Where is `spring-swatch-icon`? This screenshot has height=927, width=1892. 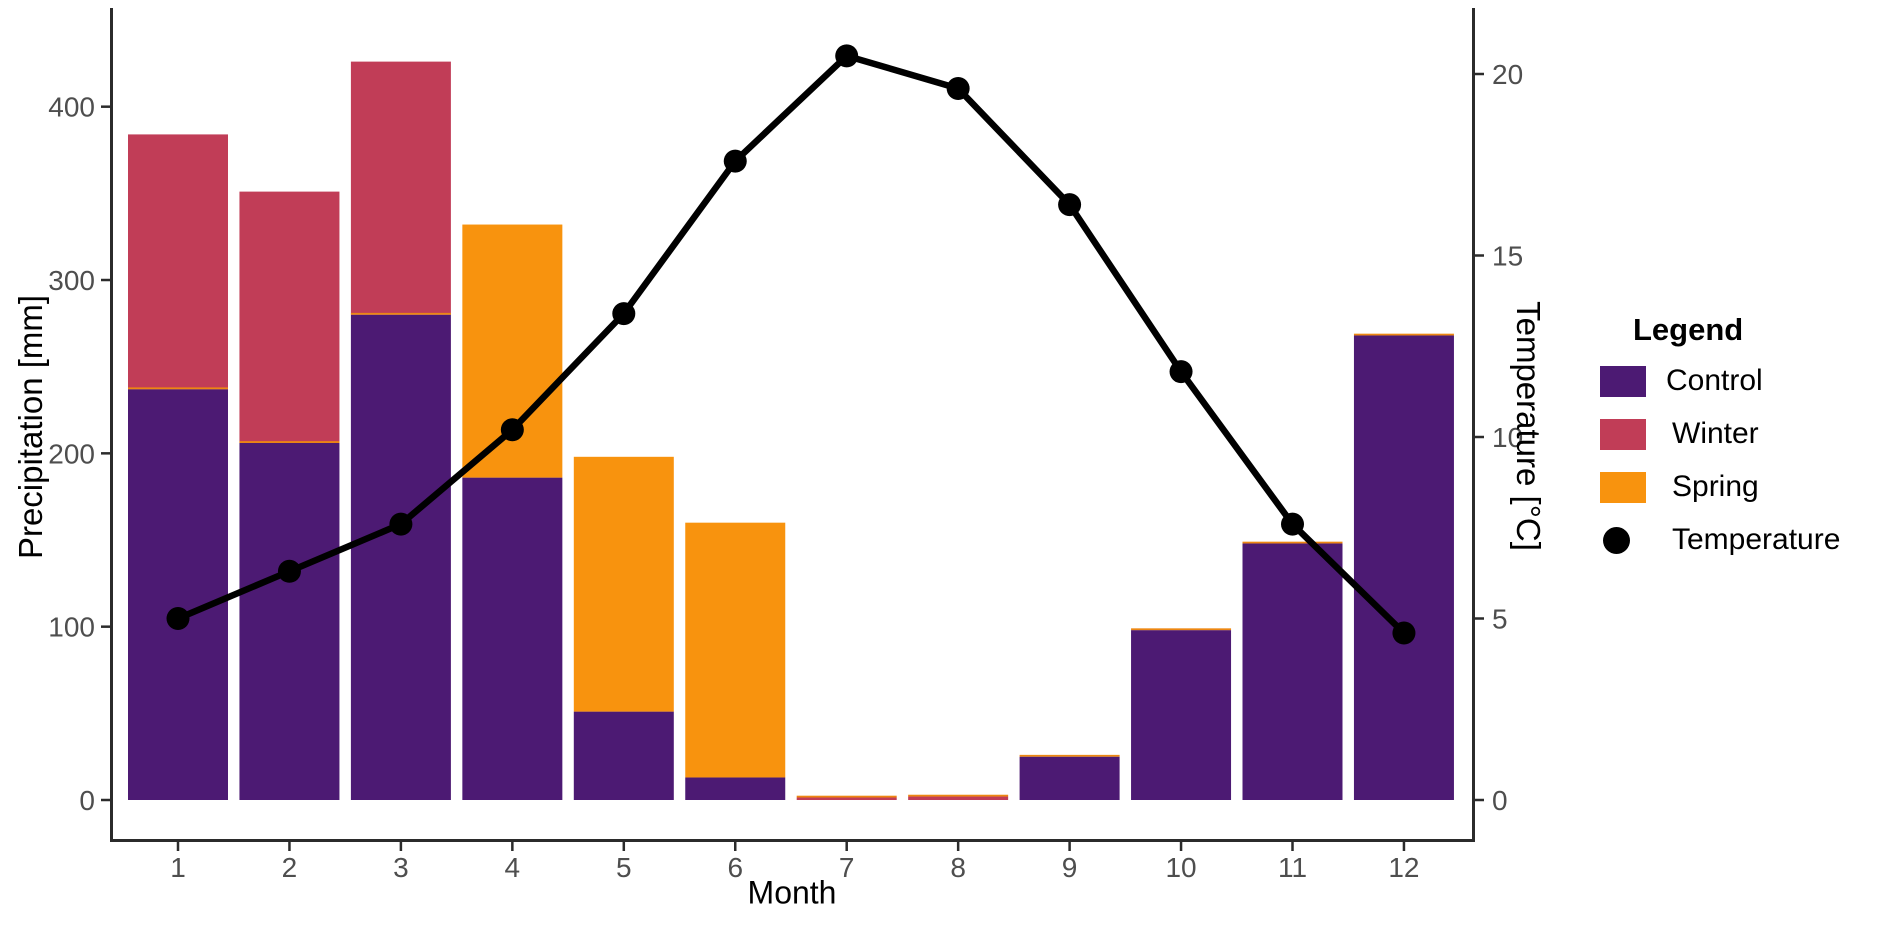
spring-swatch-icon is located at coordinates (1623, 487).